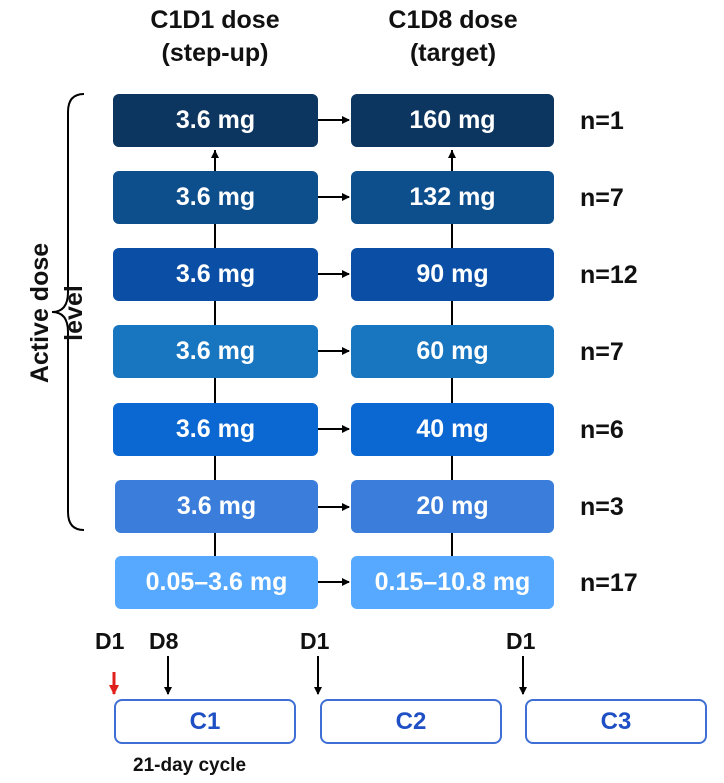 This screenshot has width=724, height=783. Describe the element at coordinates (215, 53) in the screenshot. I see `c1d1-header-line2: (step-up)` at that location.